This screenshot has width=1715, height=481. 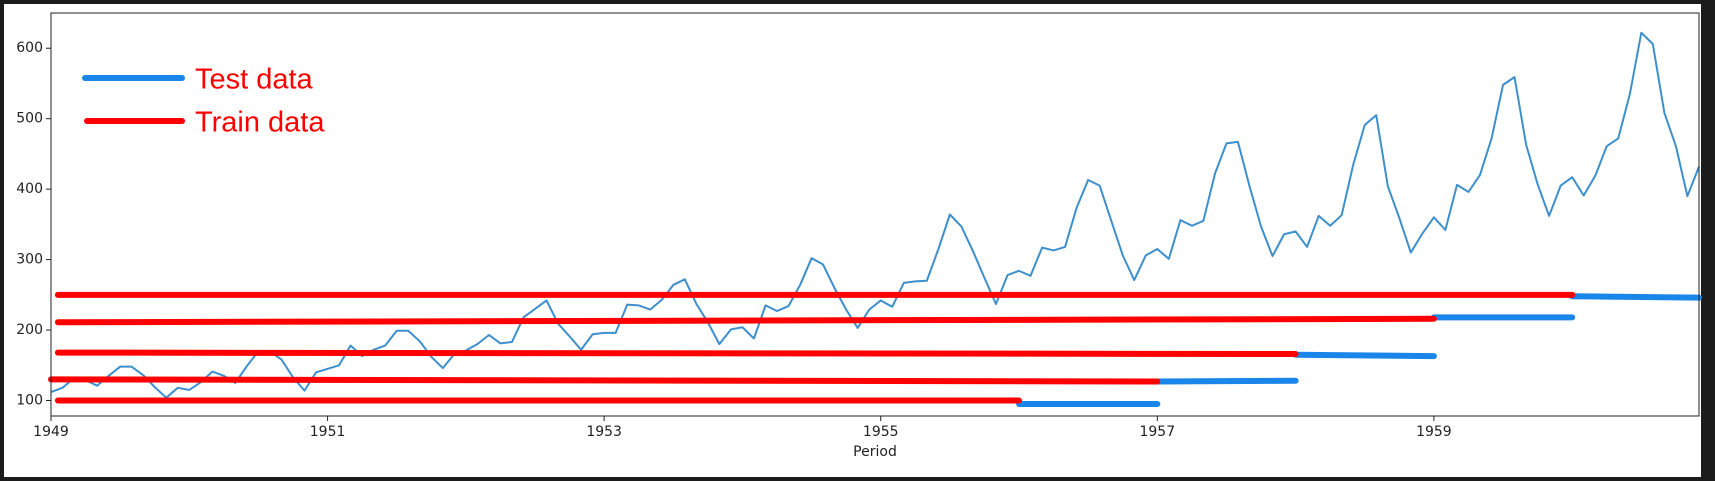 I want to click on x-tick-label: 1957, so click(x=1157, y=432).